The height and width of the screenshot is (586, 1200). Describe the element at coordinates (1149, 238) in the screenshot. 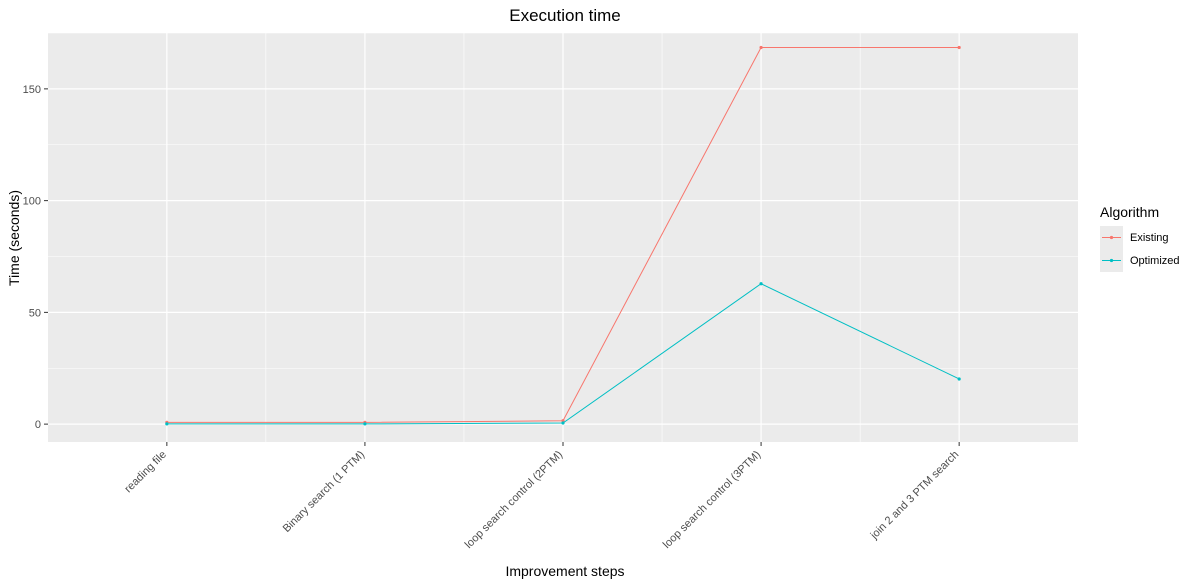

I see `legend-label-existing: Existing` at that location.